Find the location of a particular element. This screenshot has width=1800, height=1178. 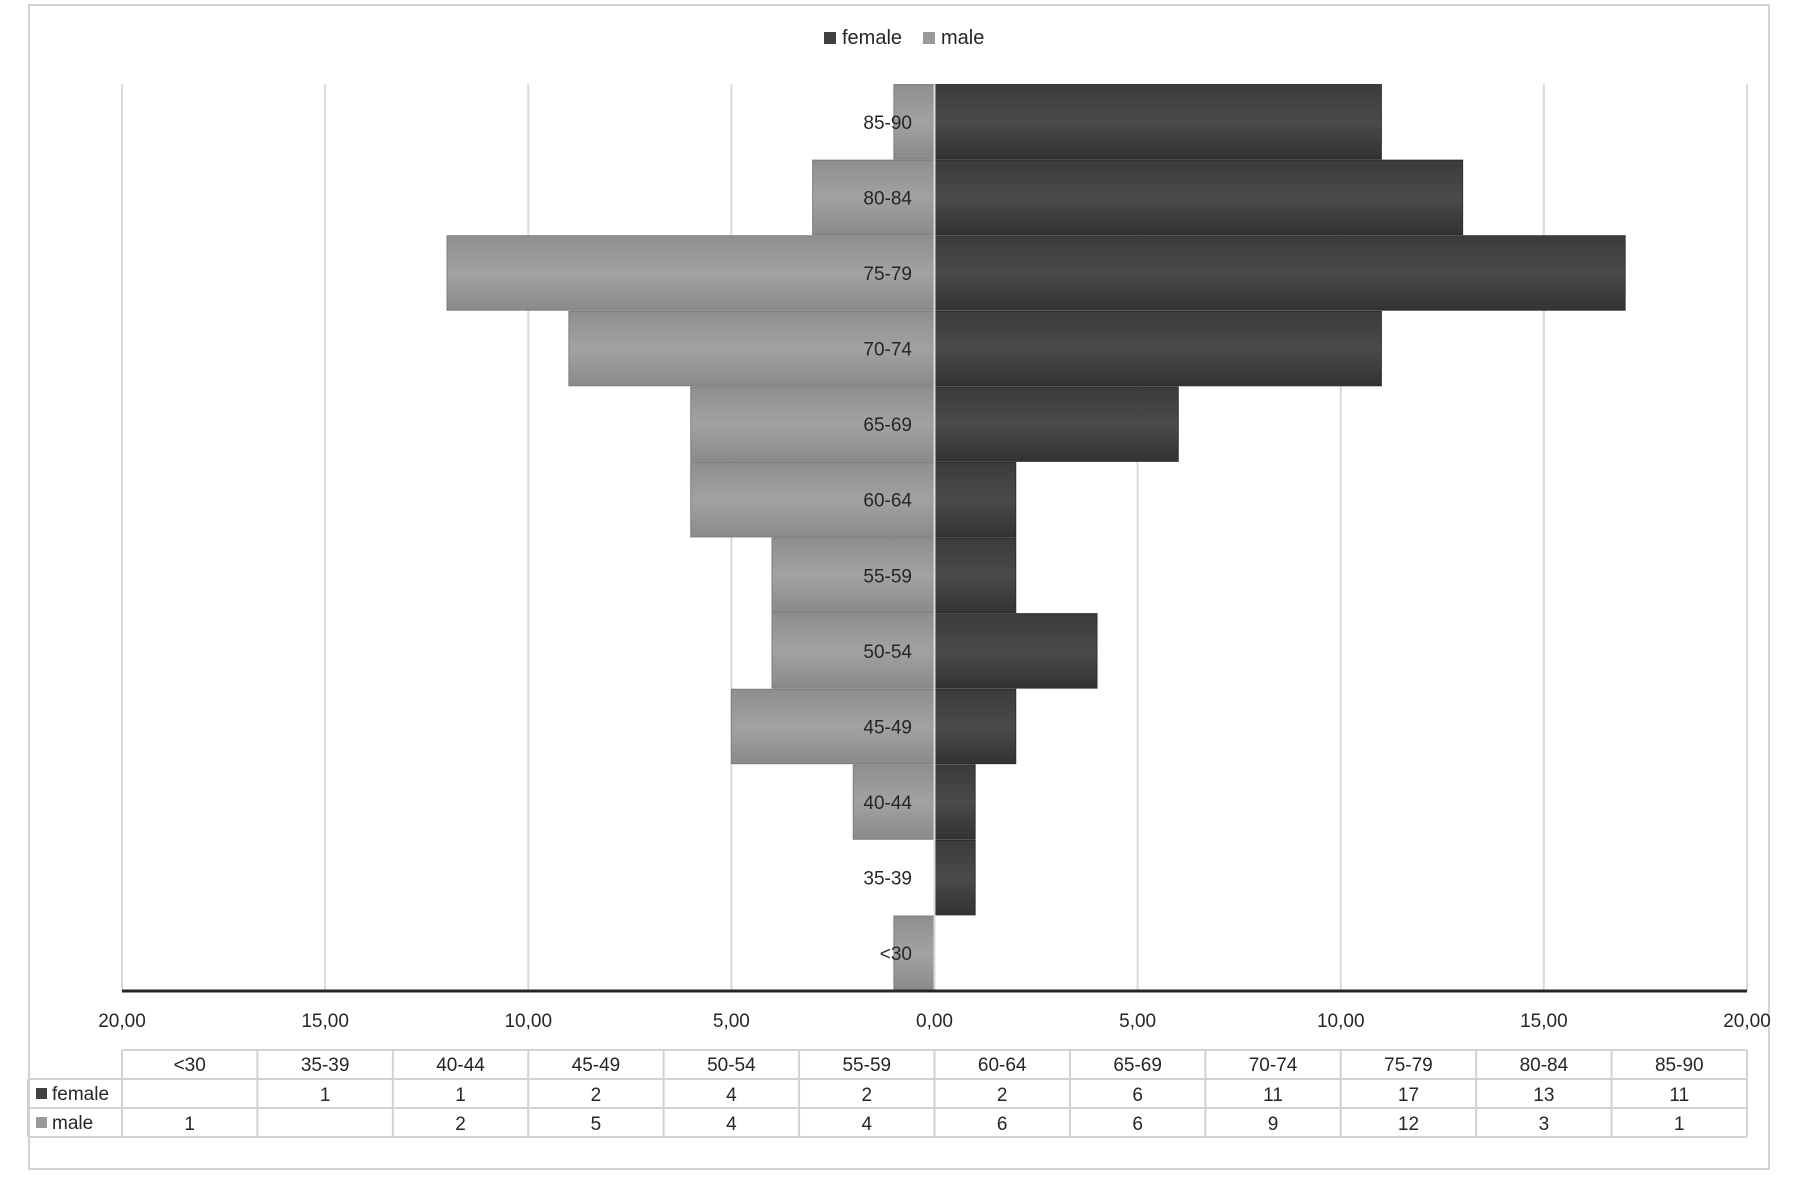

table-cell-female: 4 is located at coordinates (731, 1095).